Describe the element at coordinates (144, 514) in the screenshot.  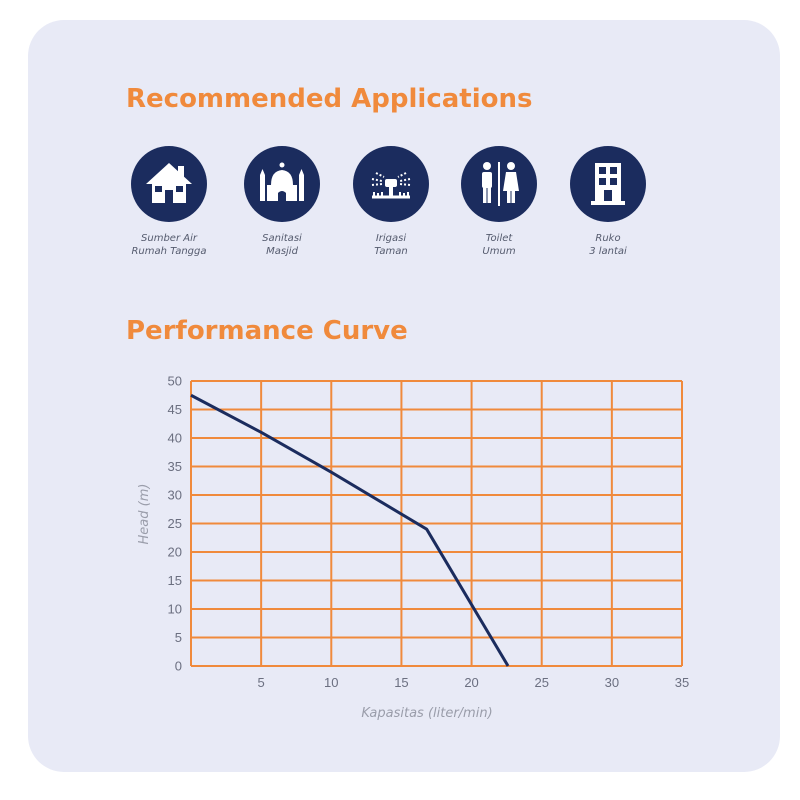
I see `y-axis-label: Head (m)` at that location.